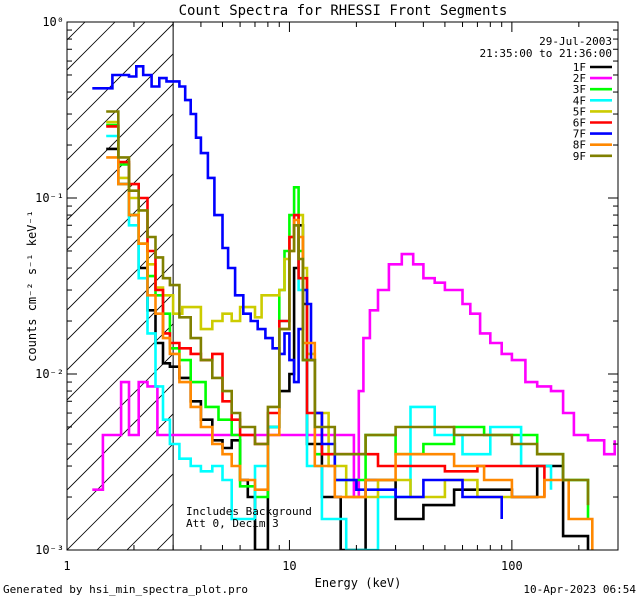  What do you see at coordinates (579, 89) in the screenshot?
I see `legend-label-3F: 3F` at bounding box center [579, 89].